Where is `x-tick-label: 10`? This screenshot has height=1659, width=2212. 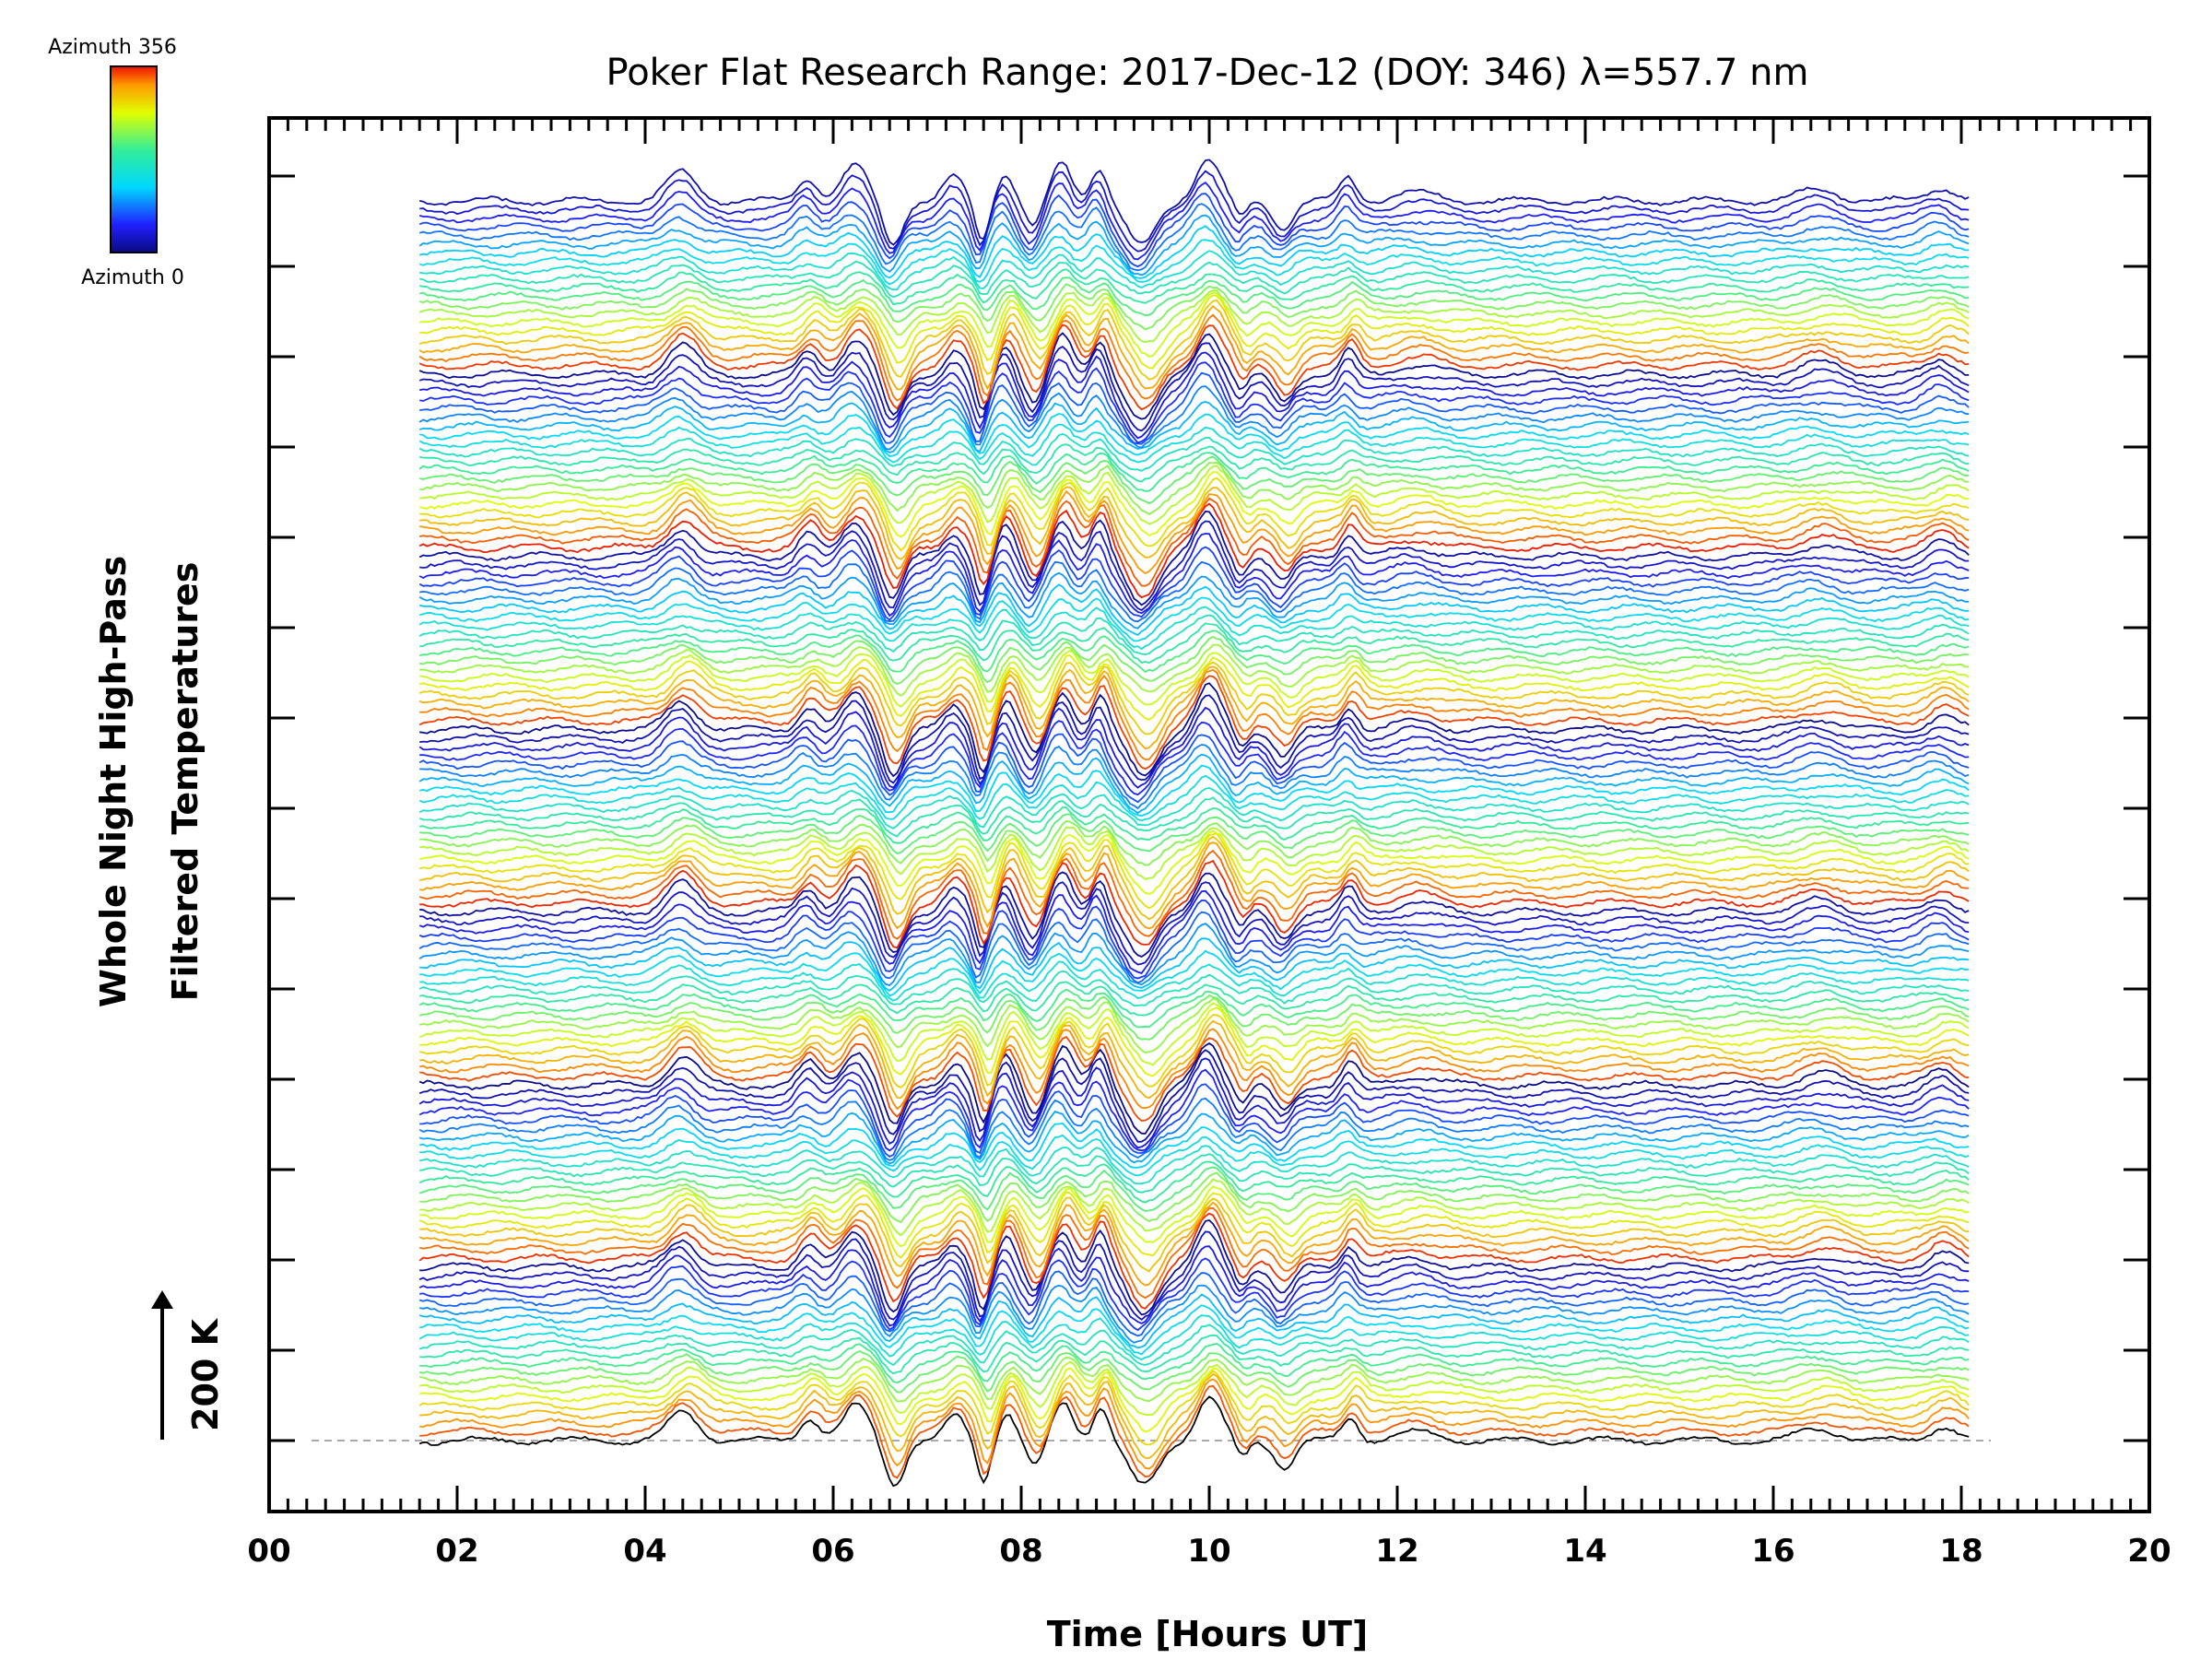 x-tick-label: 10 is located at coordinates (1208, 1551).